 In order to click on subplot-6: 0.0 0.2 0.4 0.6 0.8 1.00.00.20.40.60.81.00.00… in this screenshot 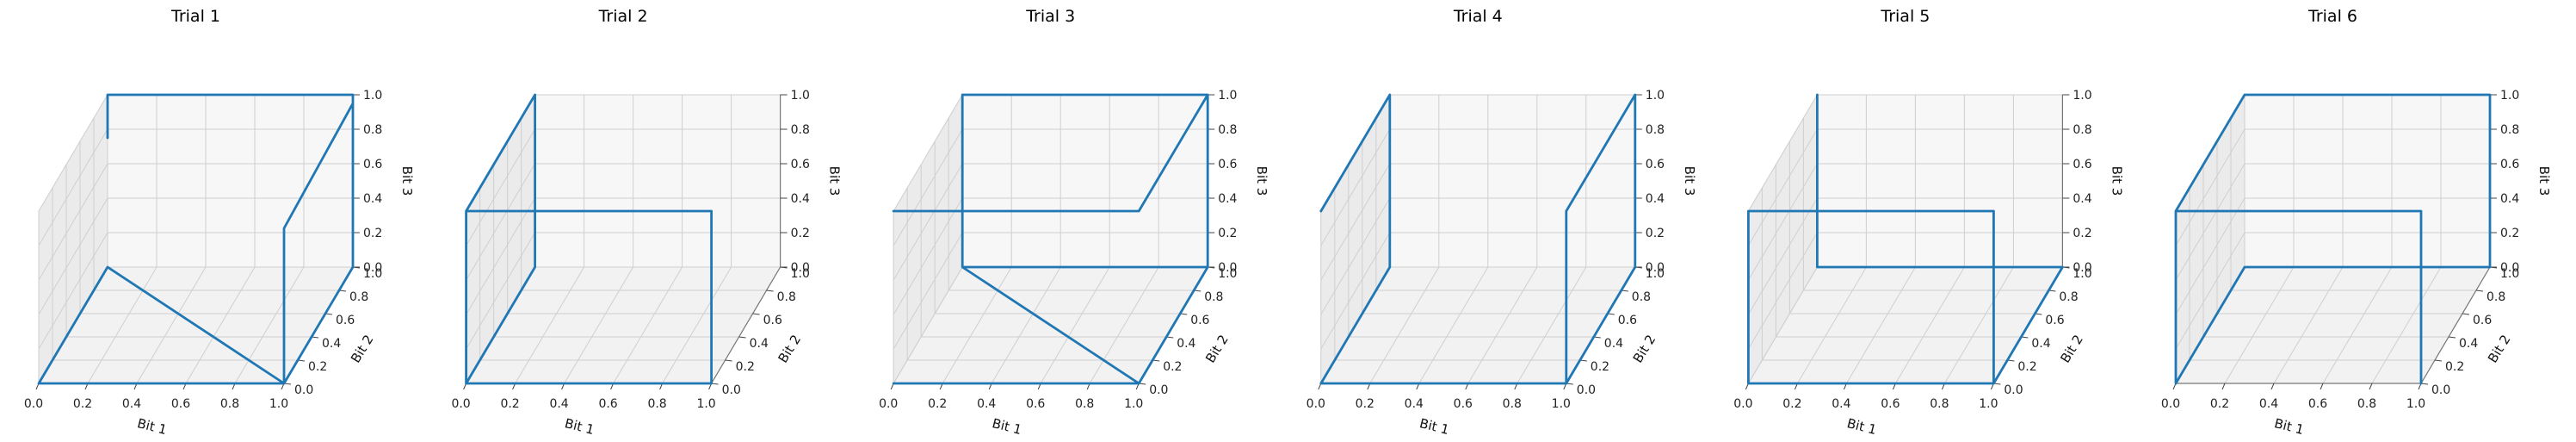, I will do `click(2356, 222)`.